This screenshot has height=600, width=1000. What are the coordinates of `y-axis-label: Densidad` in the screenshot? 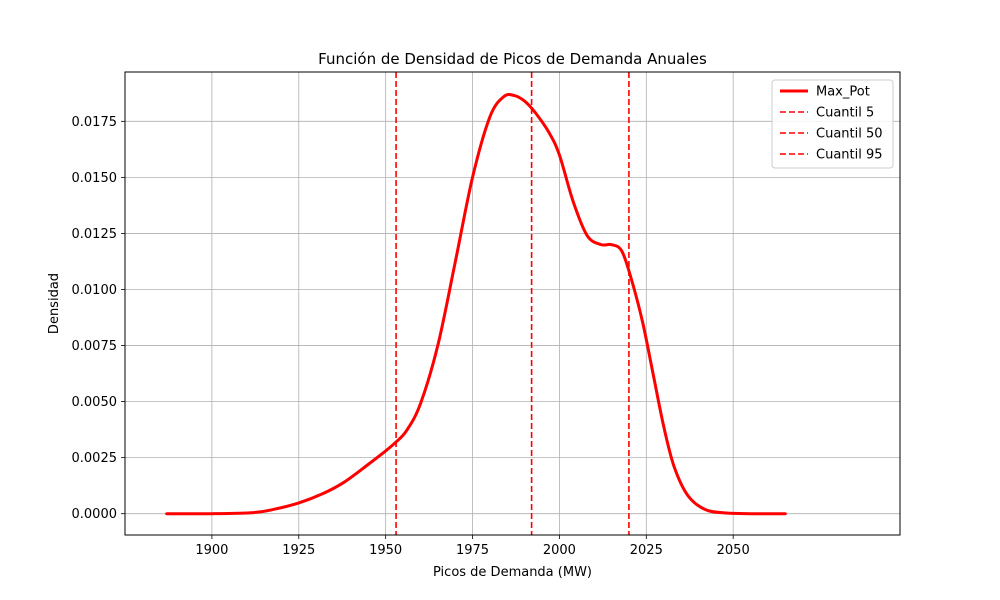 It's located at (54, 303).